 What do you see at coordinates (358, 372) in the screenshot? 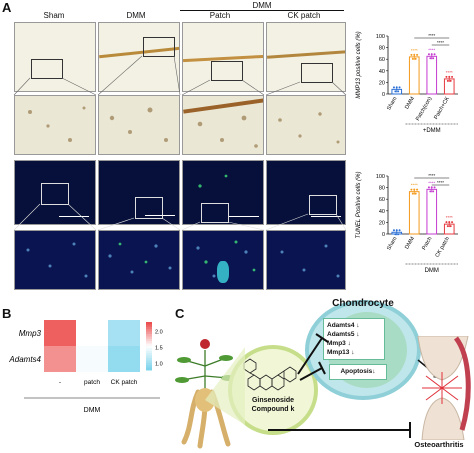
I see `apoptosis-box: Apoptosis↓` at bounding box center [358, 372].